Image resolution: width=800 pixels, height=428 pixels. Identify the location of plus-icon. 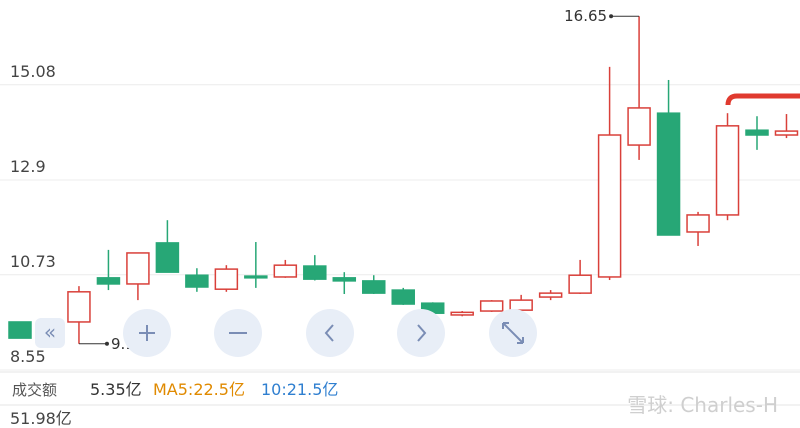
(147, 333).